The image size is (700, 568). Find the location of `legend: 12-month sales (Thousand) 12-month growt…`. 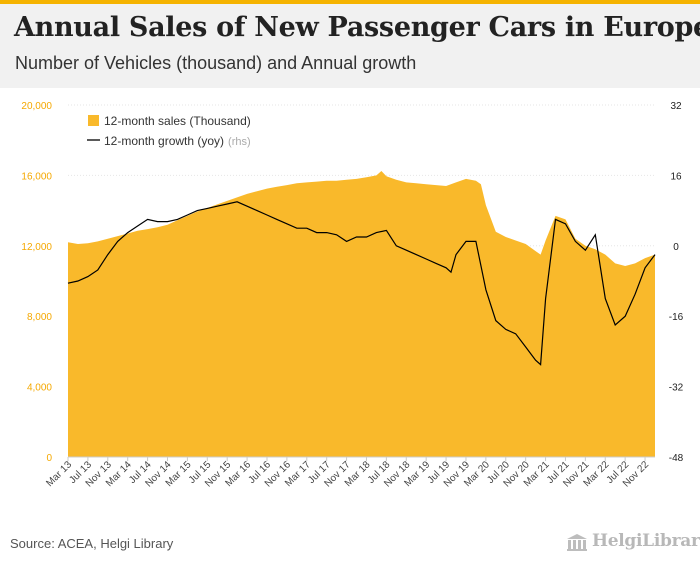

legend: 12-month sales (Thousand) 12-month growt… is located at coordinates (169, 131).